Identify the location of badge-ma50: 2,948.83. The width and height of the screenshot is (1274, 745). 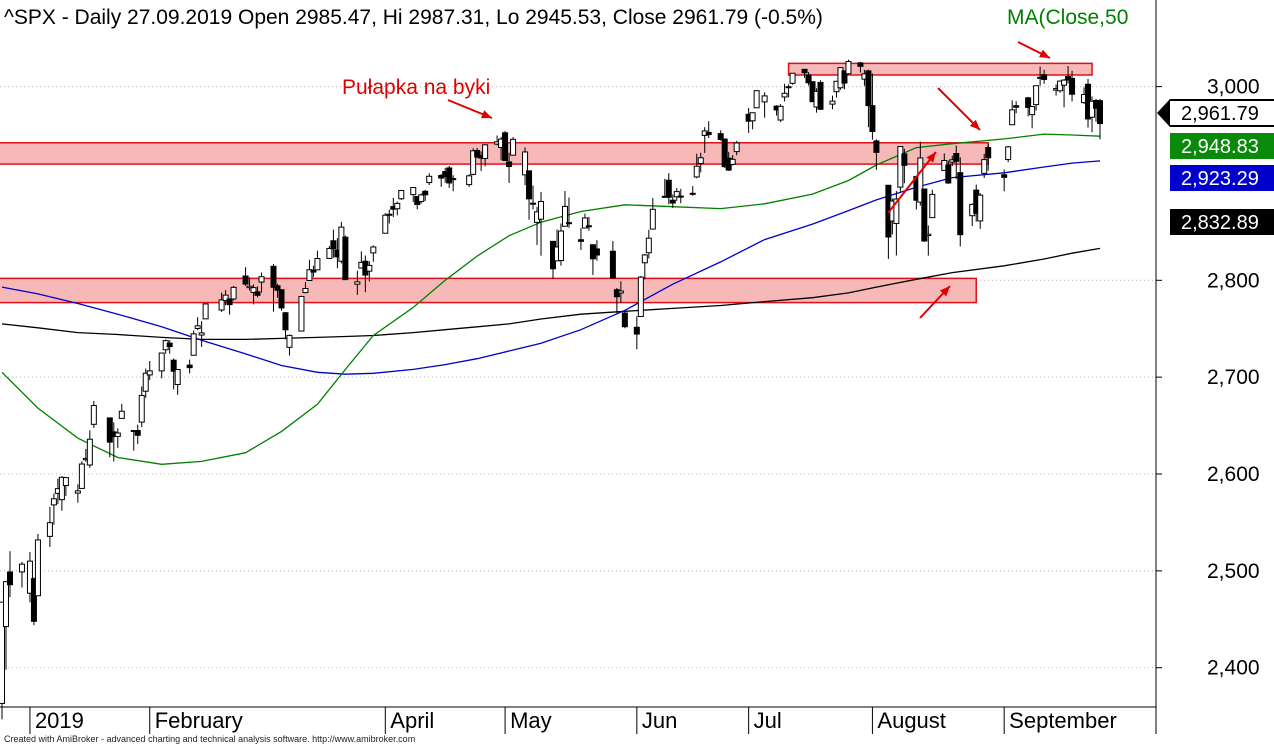
(1222, 146).